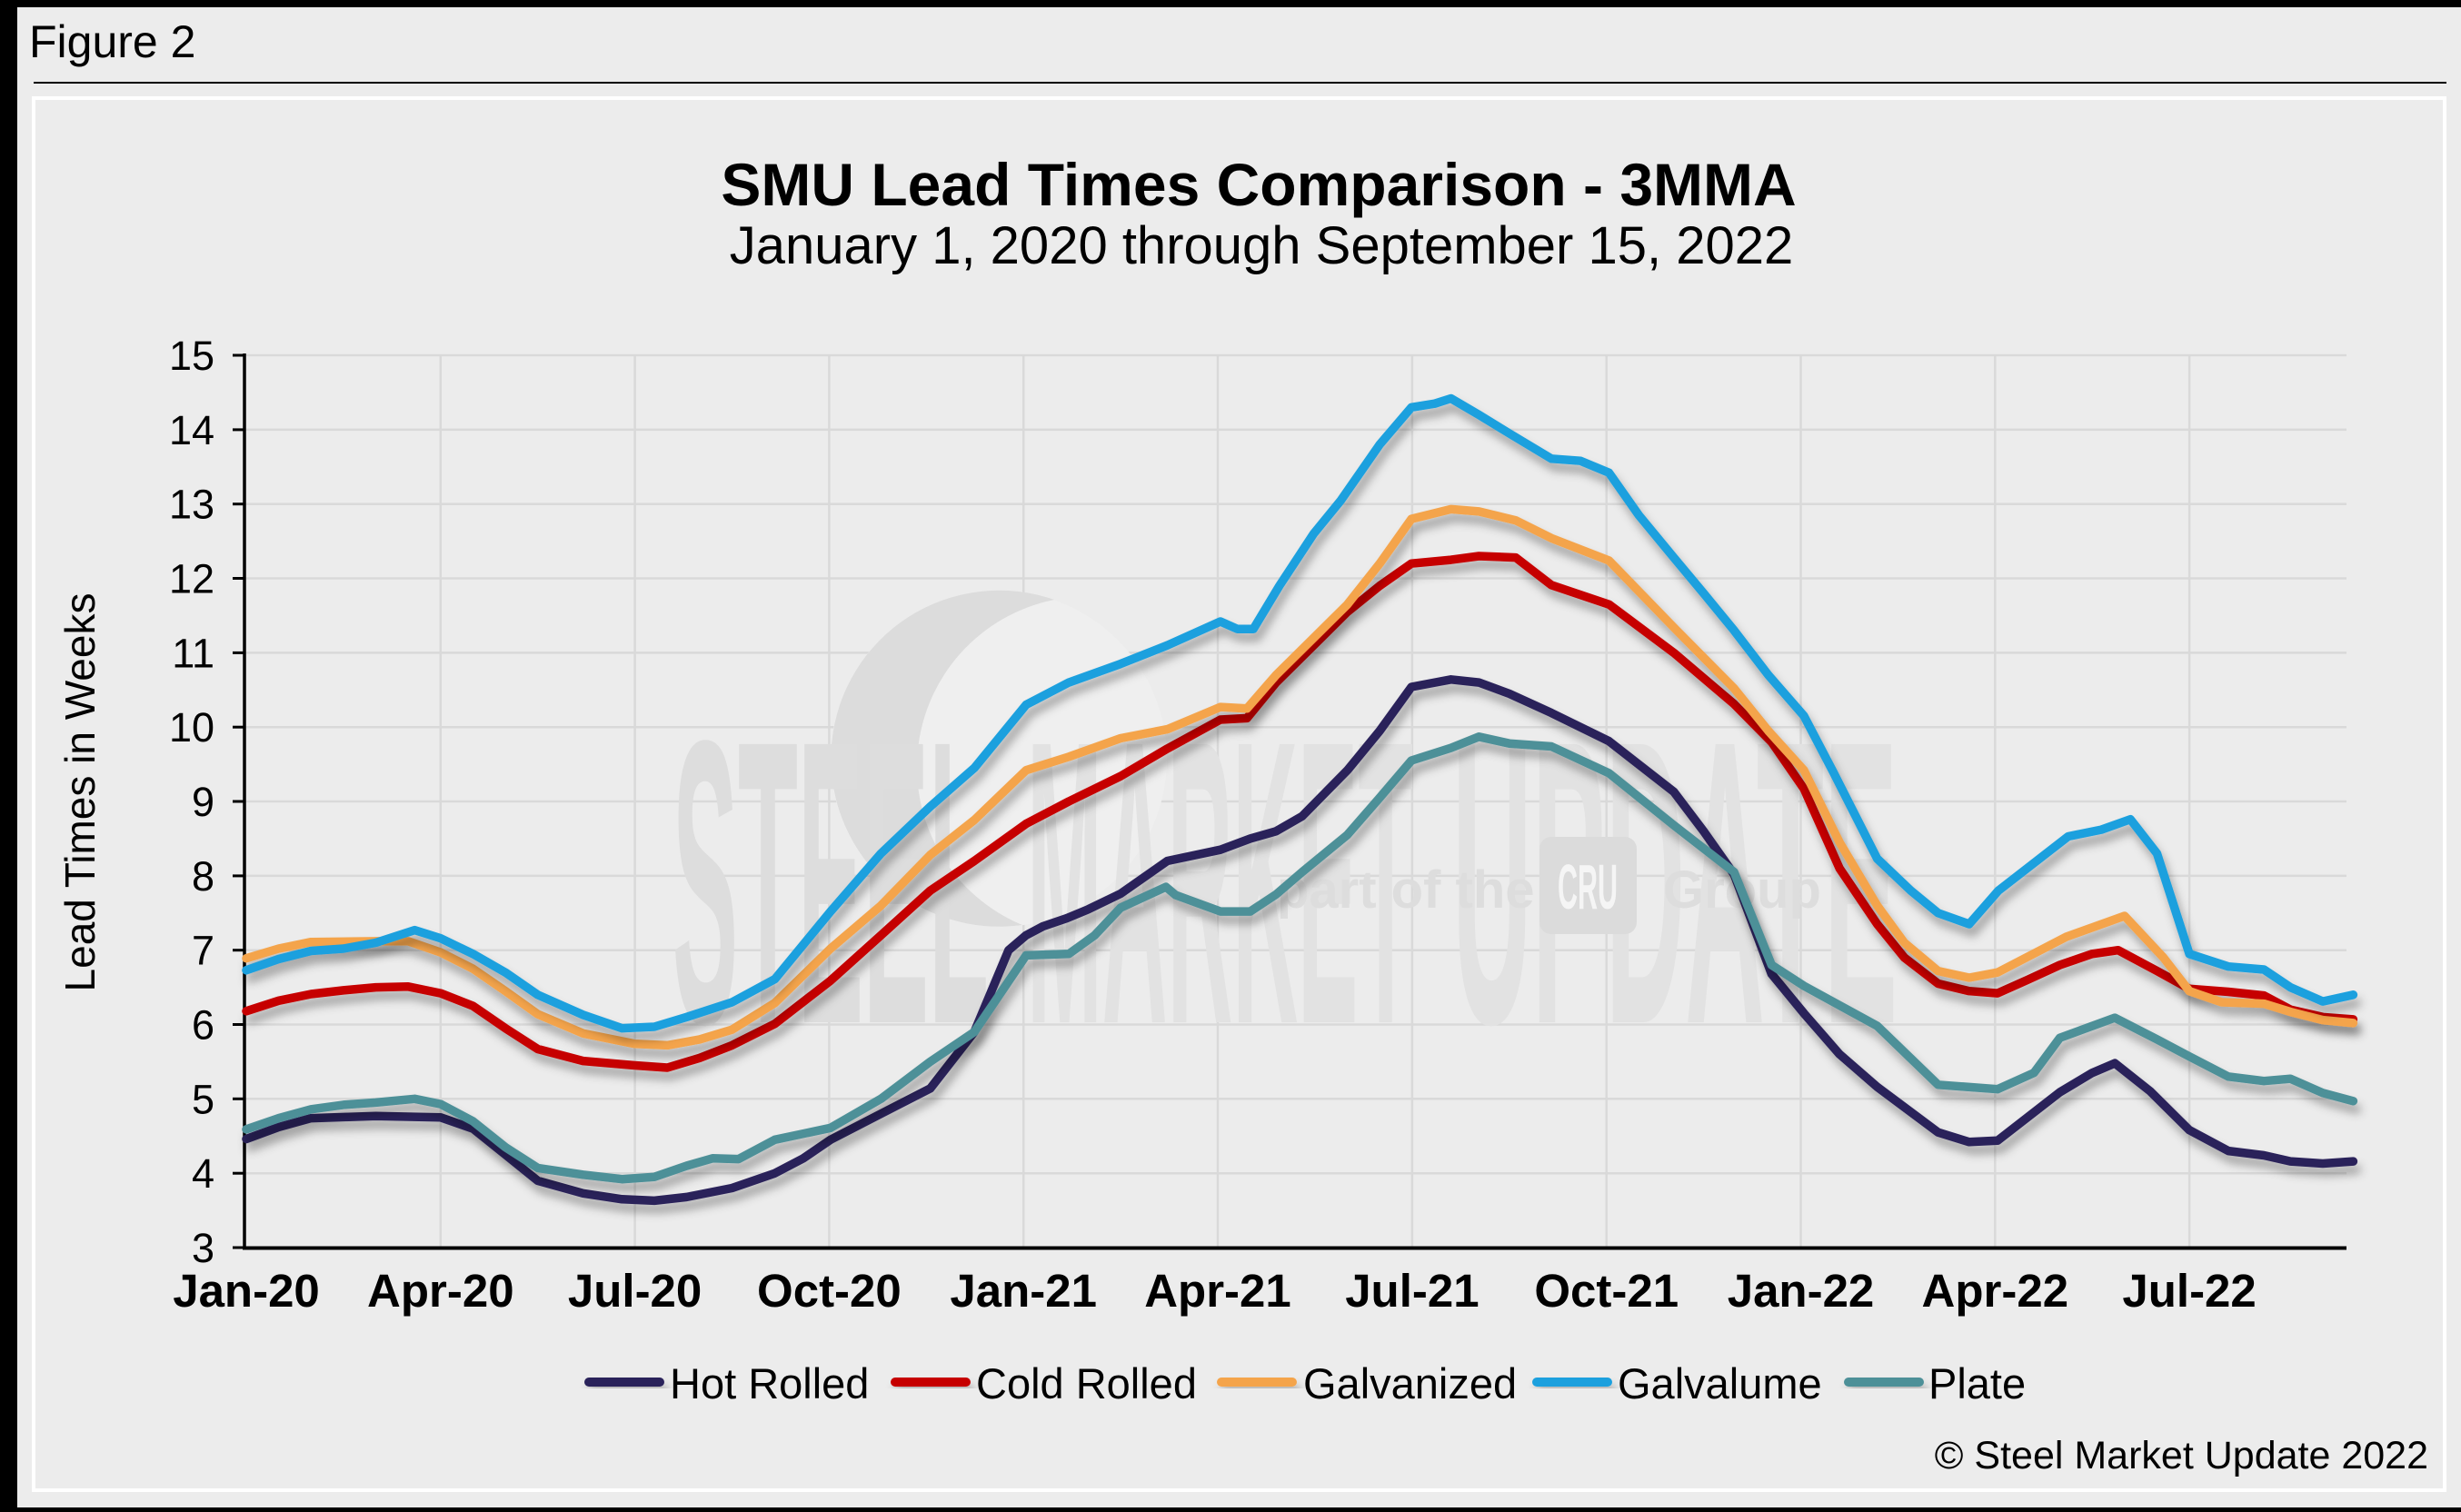 The width and height of the screenshot is (2461, 1512). What do you see at coordinates (769, 1383) in the screenshot?
I see `svg-text: Hot Rolled` at bounding box center [769, 1383].